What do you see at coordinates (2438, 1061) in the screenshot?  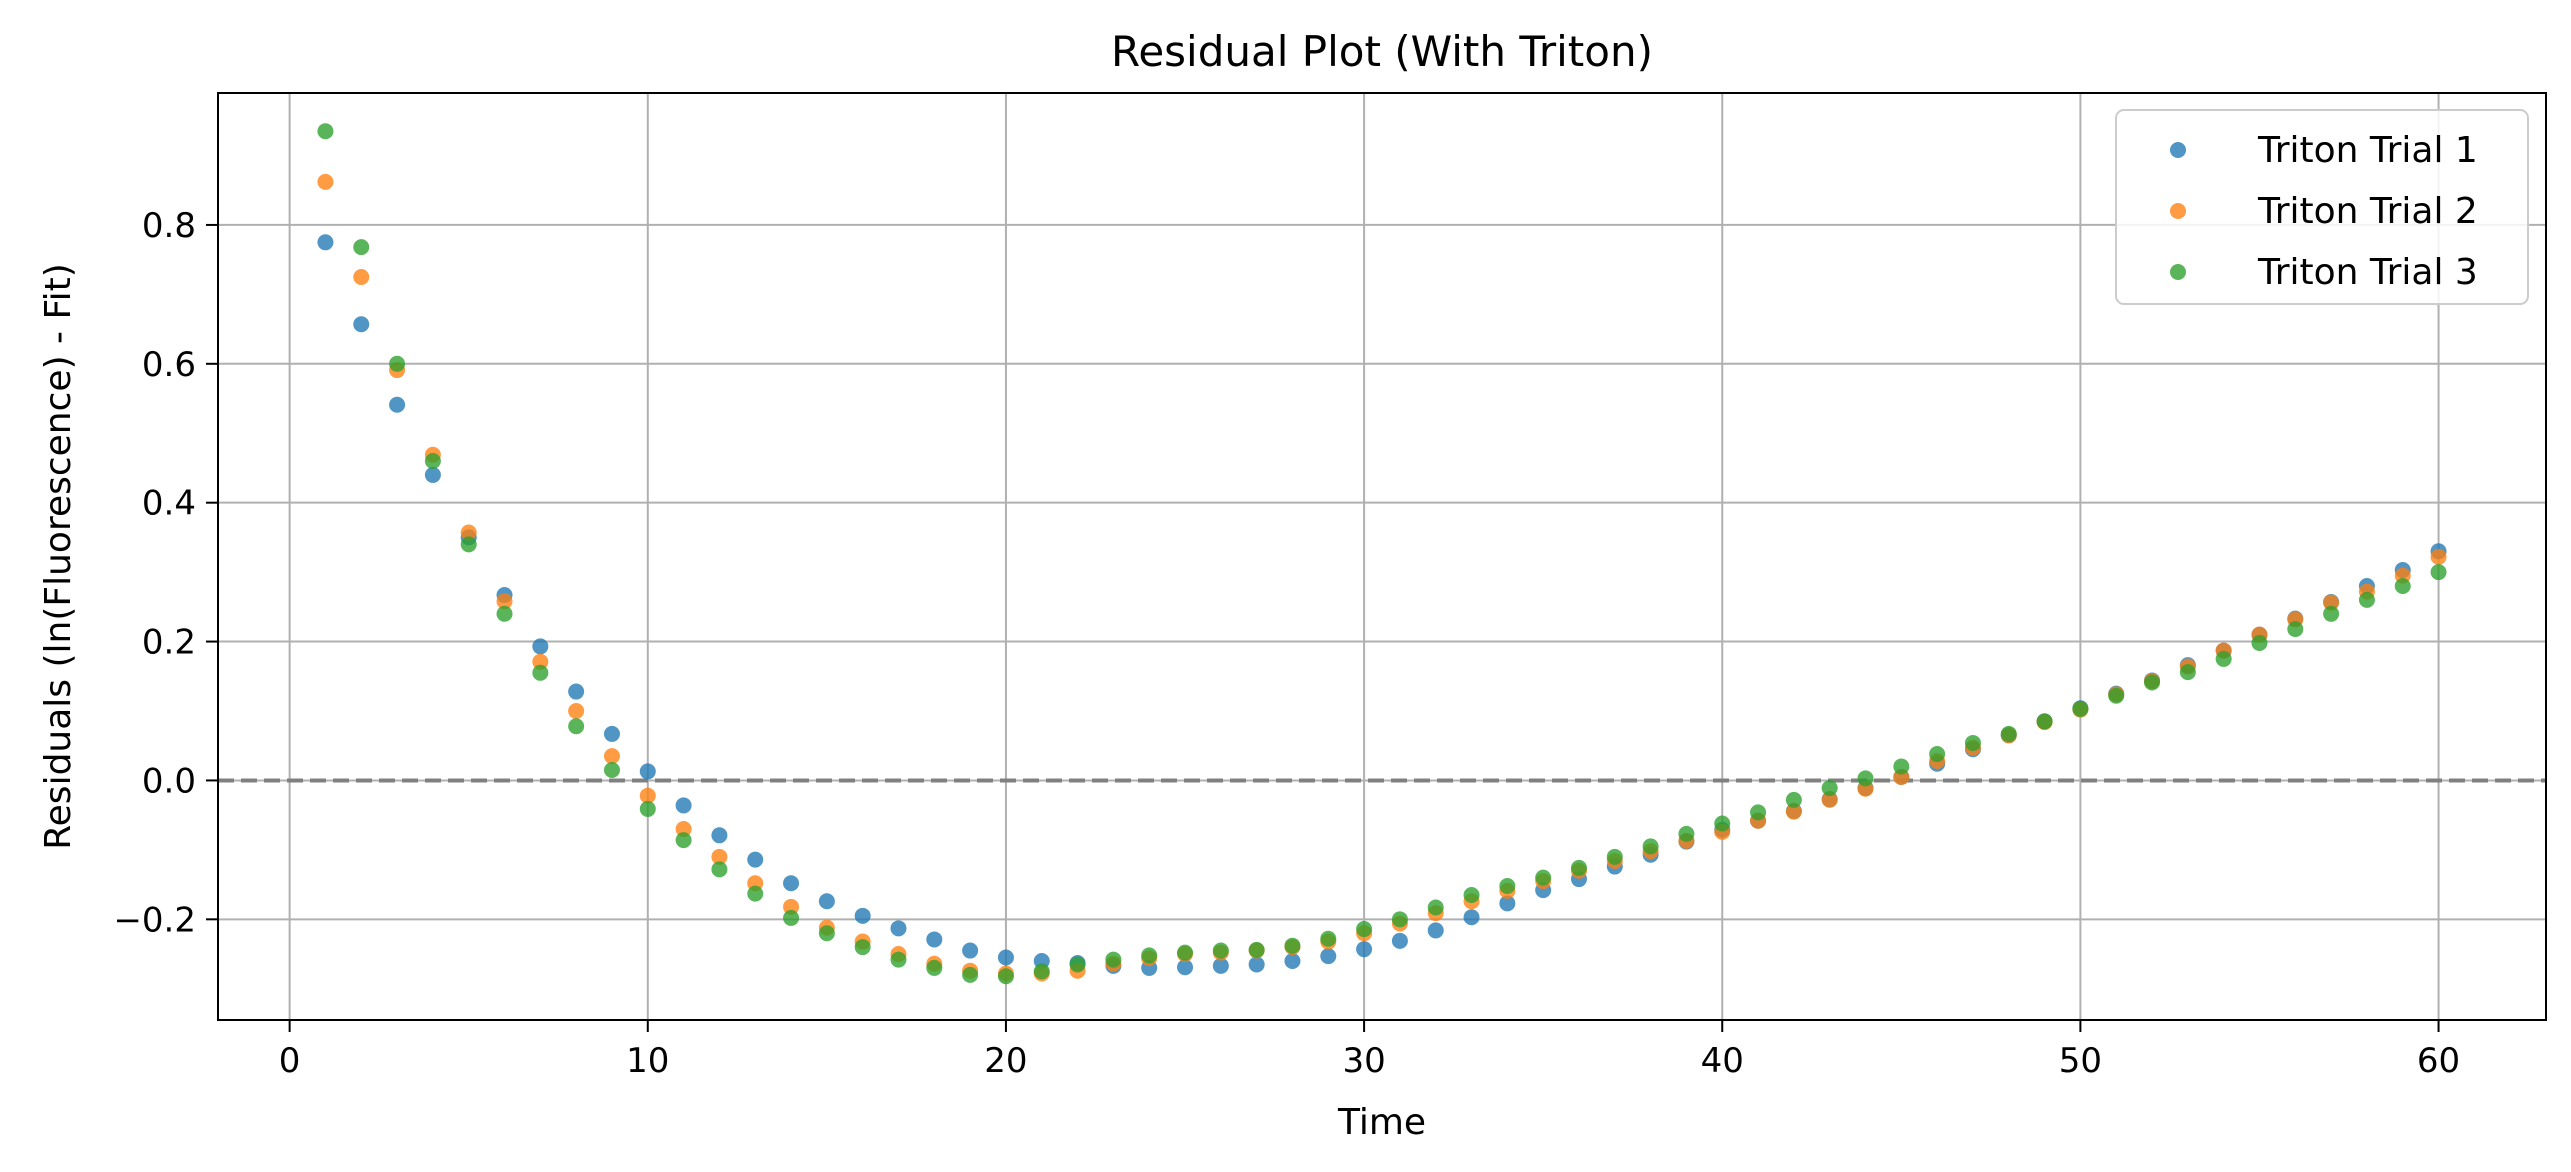 I see `x-tick-label: 60` at bounding box center [2438, 1061].